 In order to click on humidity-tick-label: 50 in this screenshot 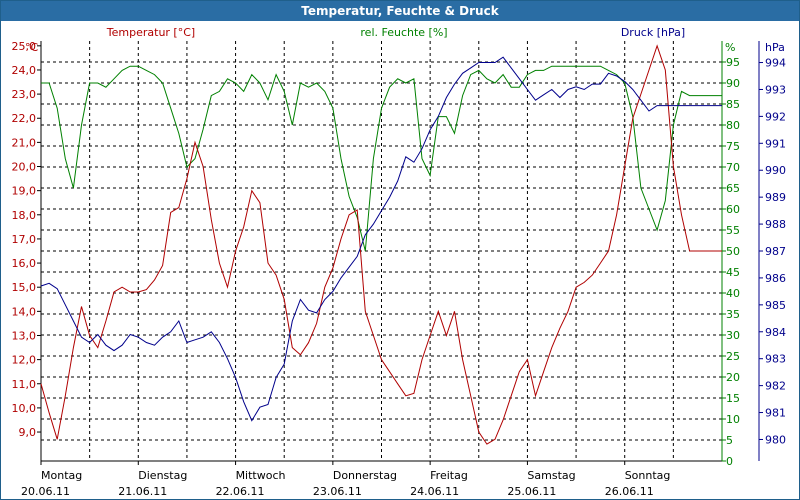, I will do `click(733, 251)`.